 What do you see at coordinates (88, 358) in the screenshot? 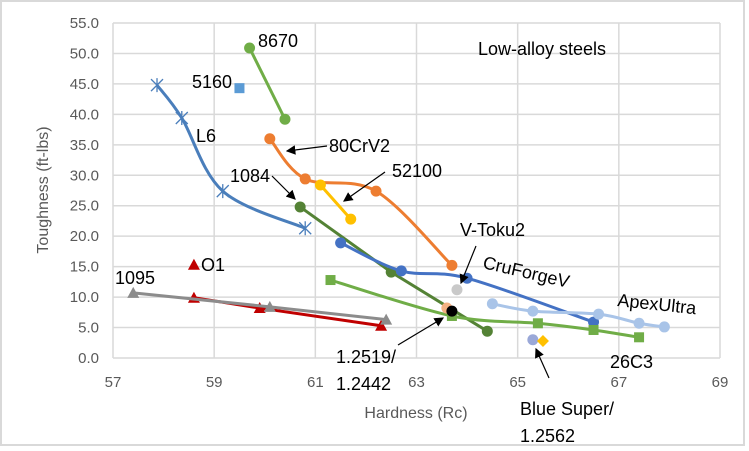
I see `y-tick-label: 0.0` at bounding box center [88, 358].